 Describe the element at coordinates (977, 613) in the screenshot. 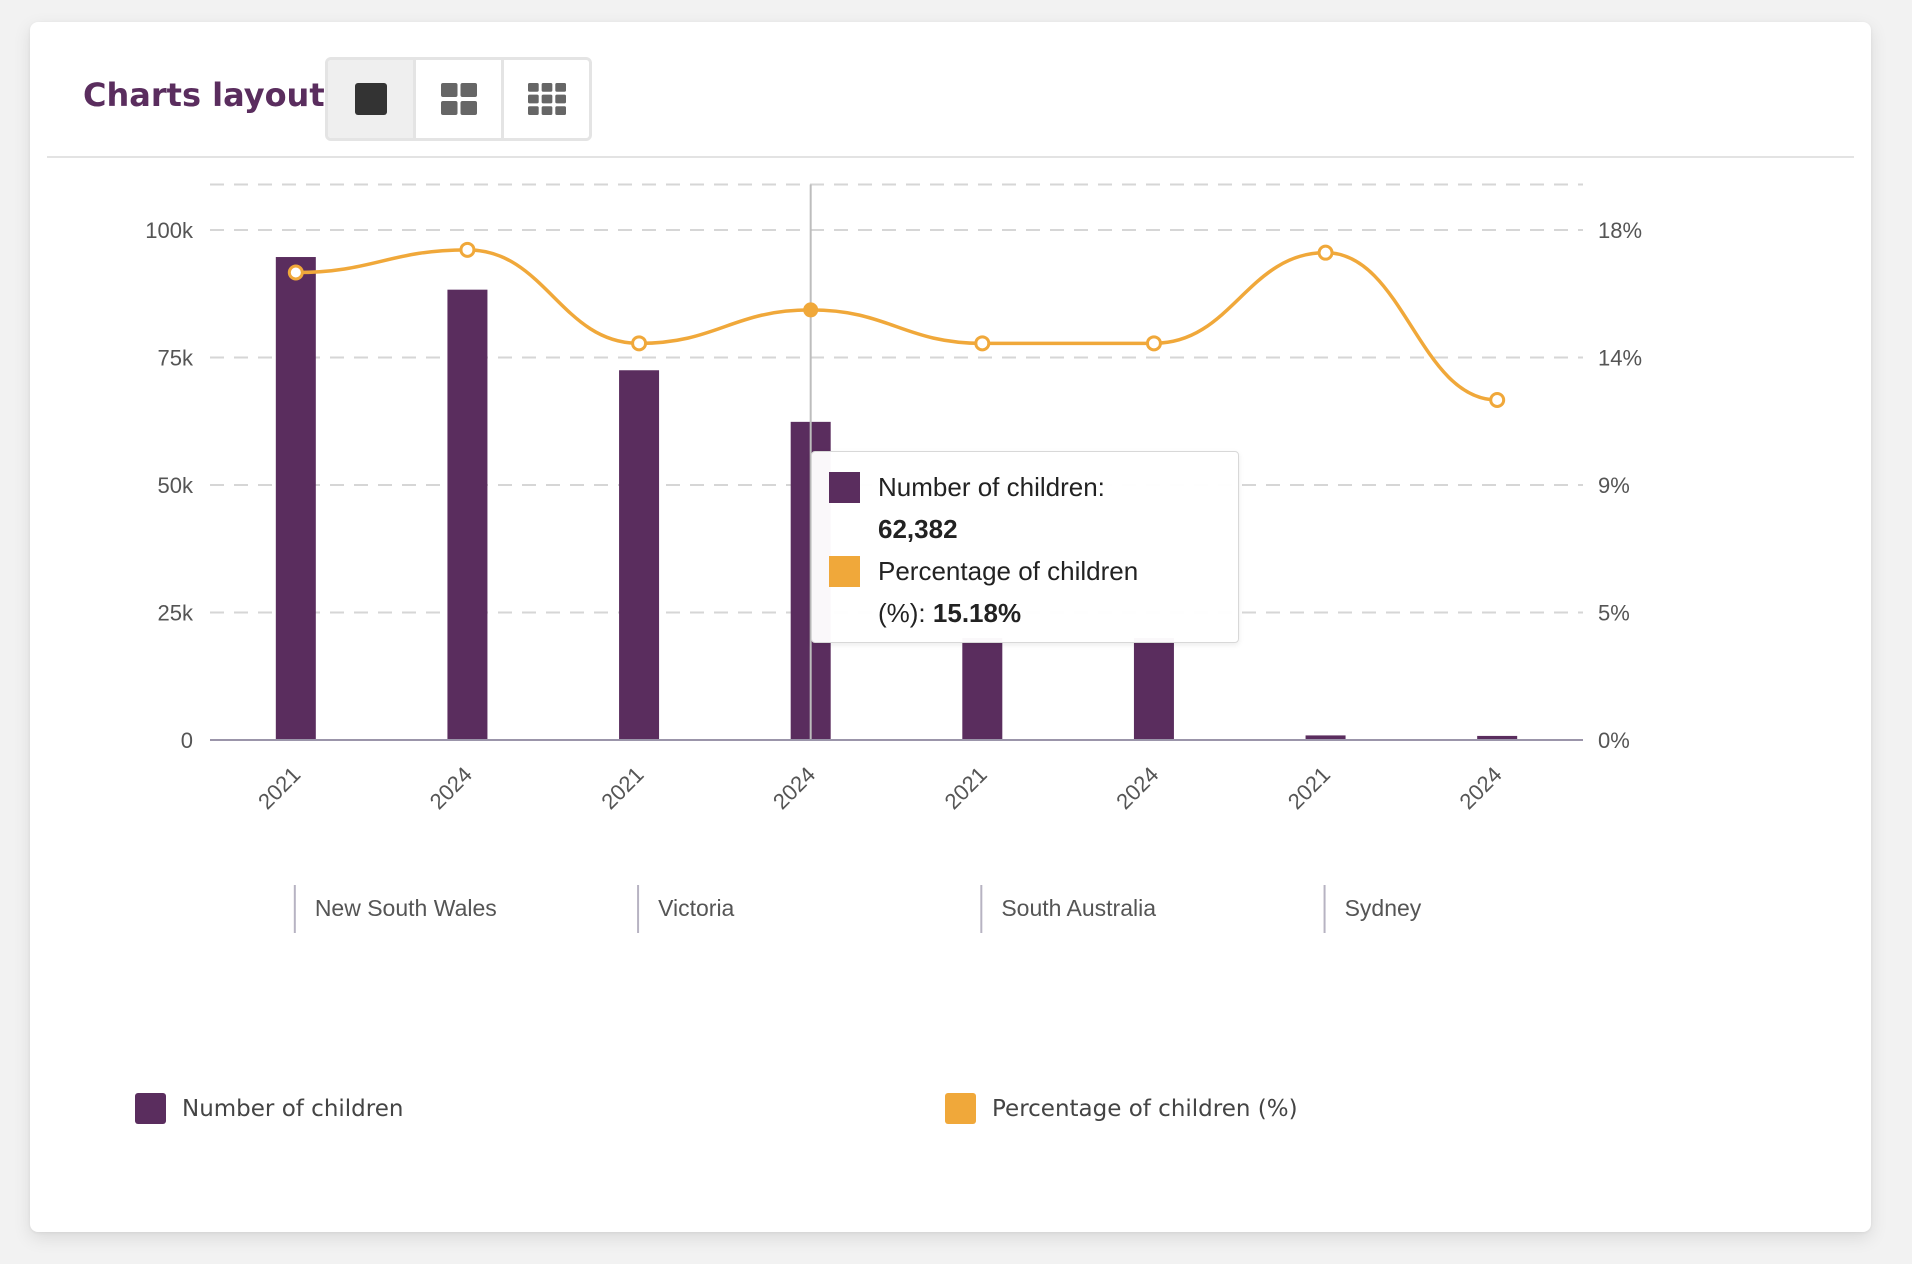

I see `tooltip-series2-value: 15.18%` at that location.